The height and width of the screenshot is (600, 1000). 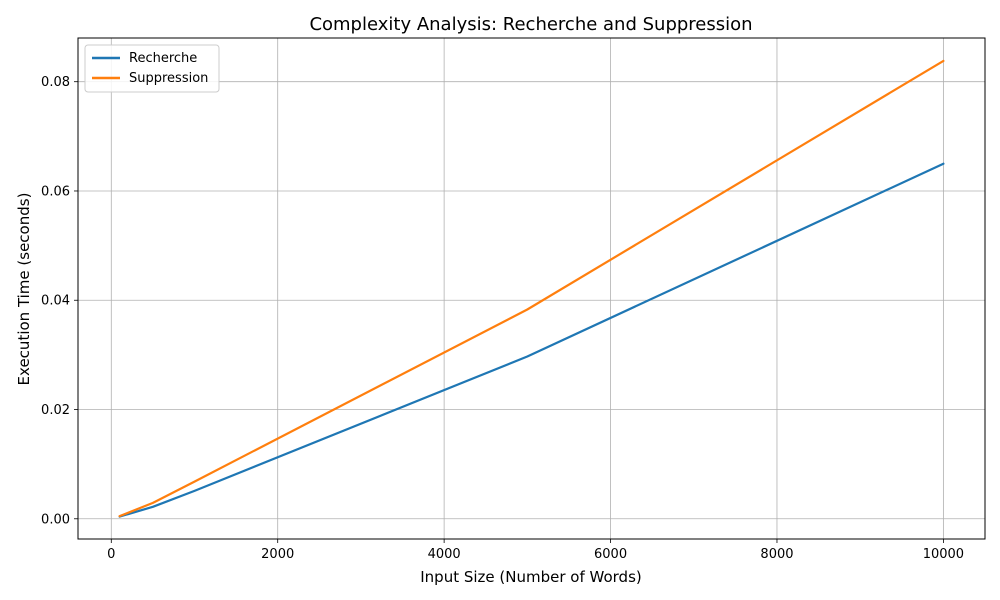 What do you see at coordinates (943, 554) in the screenshot?
I see `x-tick-label: 10000` at bounding box center [943, 554].